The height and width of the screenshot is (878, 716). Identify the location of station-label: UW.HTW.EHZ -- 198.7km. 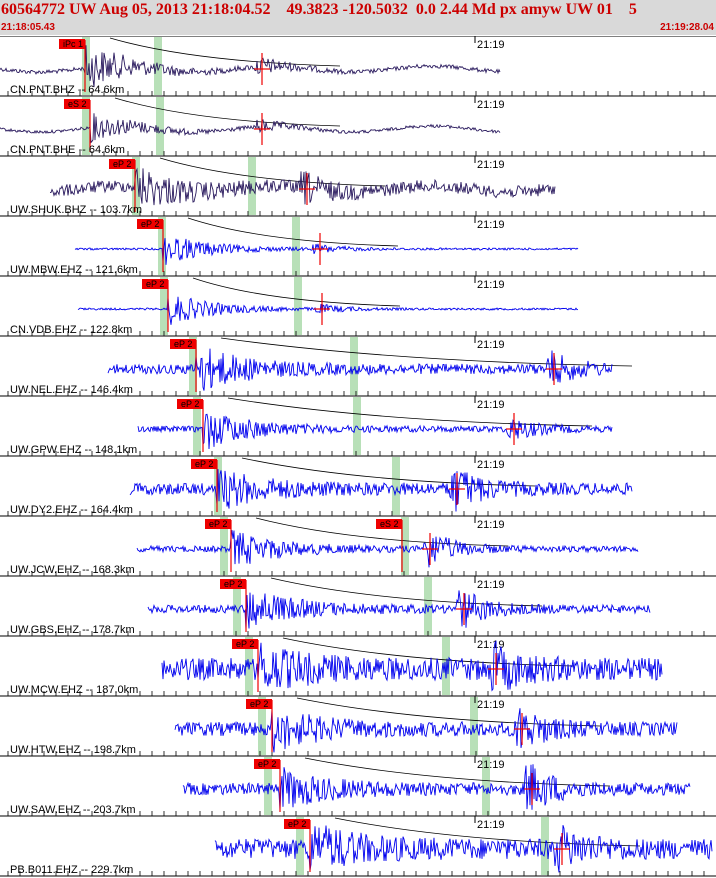
(73, 750).